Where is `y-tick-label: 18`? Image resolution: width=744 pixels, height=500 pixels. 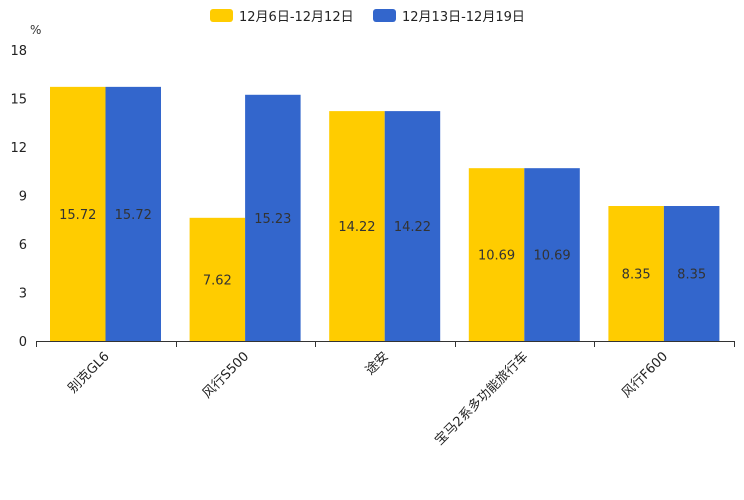 y-tick-label: 18 is located at coordinates (18, 51).